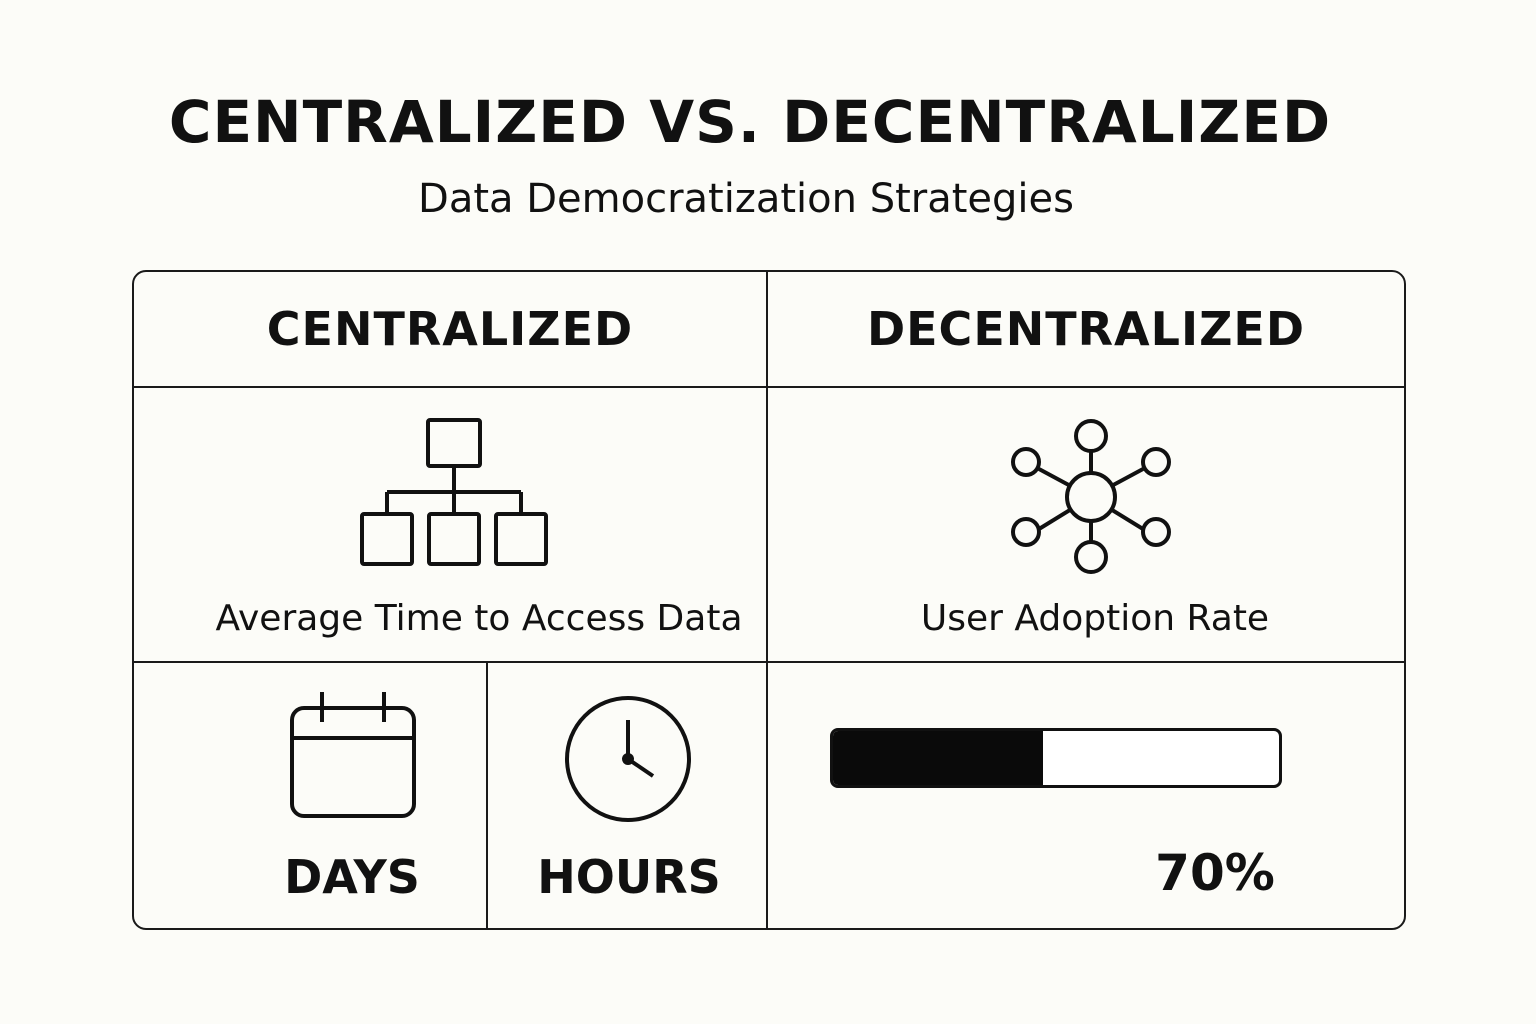 This screenshot has height=1024, width=1536. What do you see at coordinates (1056, 758) in the screenshot?
I see `adoption-progress-bar` at bounding box center [1056, 758].